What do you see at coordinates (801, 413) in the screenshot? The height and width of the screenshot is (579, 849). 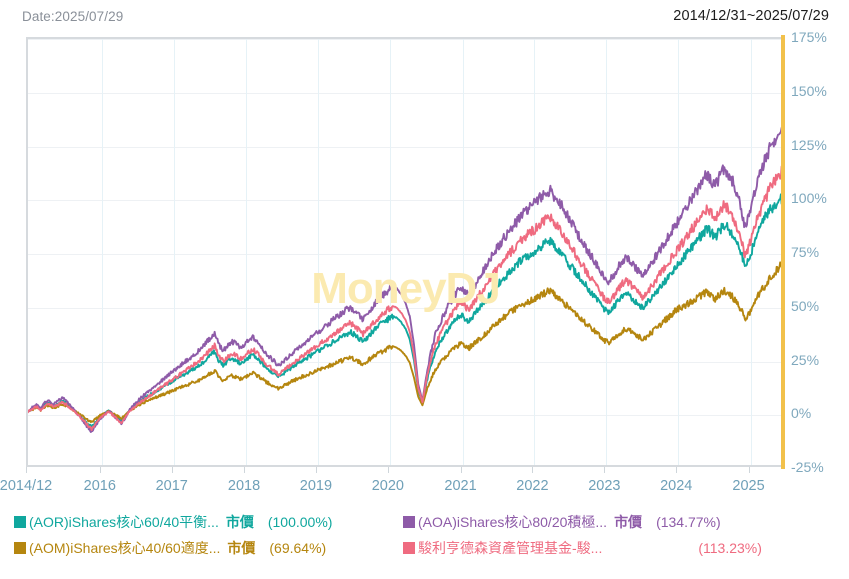 I see `y-axis-tick-label: 0%` at bounding box center [801, 413].